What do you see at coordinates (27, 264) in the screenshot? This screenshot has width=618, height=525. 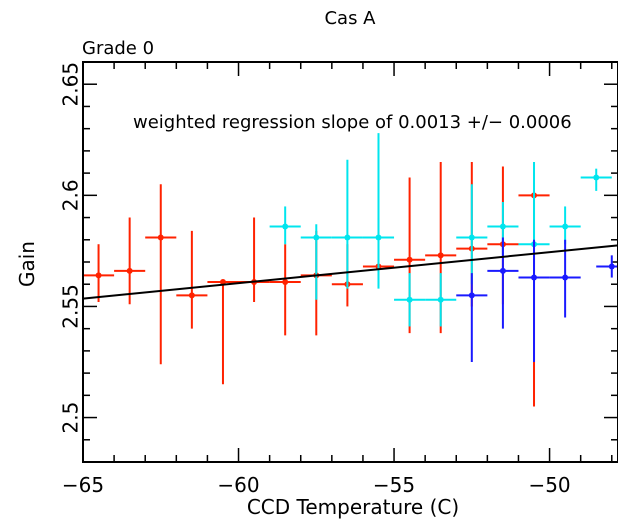 I see `y-axis-label: Gain` at bounding box center [27, 264].